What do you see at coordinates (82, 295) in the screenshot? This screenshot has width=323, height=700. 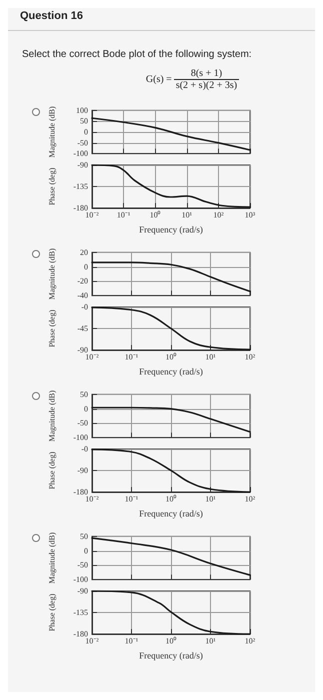 I see `y-tick-label: -40` at bounding box center [82, 295].